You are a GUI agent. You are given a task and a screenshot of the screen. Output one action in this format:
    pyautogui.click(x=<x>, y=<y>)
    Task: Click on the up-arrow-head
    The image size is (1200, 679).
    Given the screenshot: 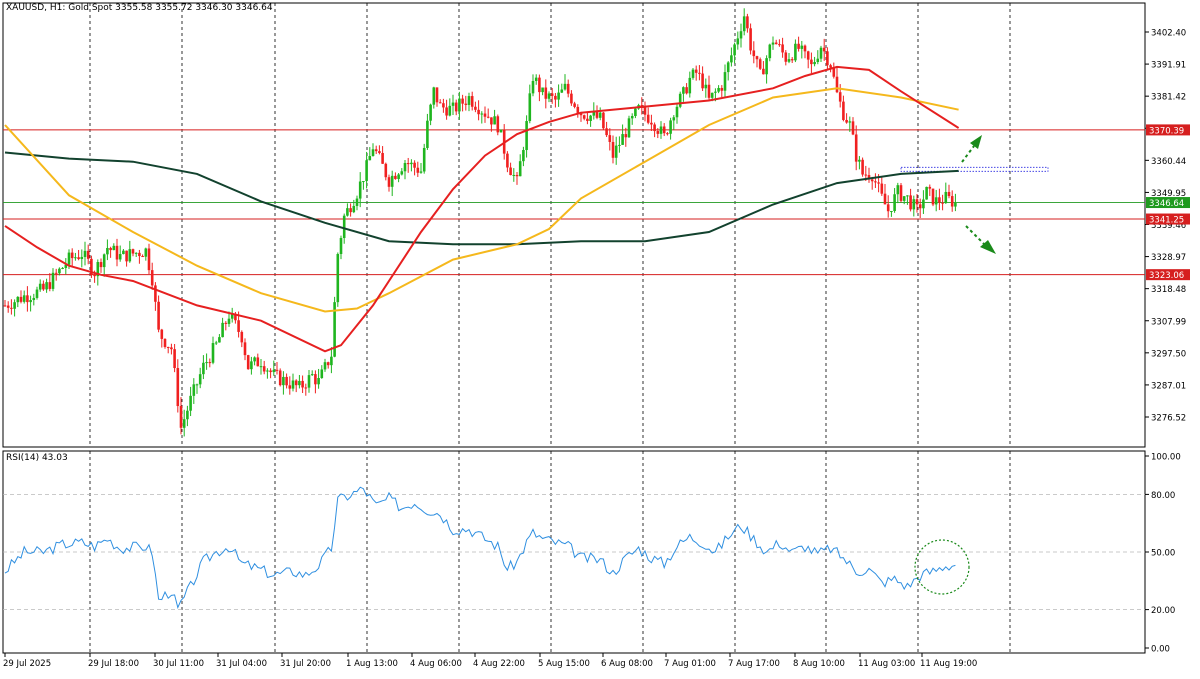 What is the action you would take?
    pyautogui.click(x=976, y=142)
    